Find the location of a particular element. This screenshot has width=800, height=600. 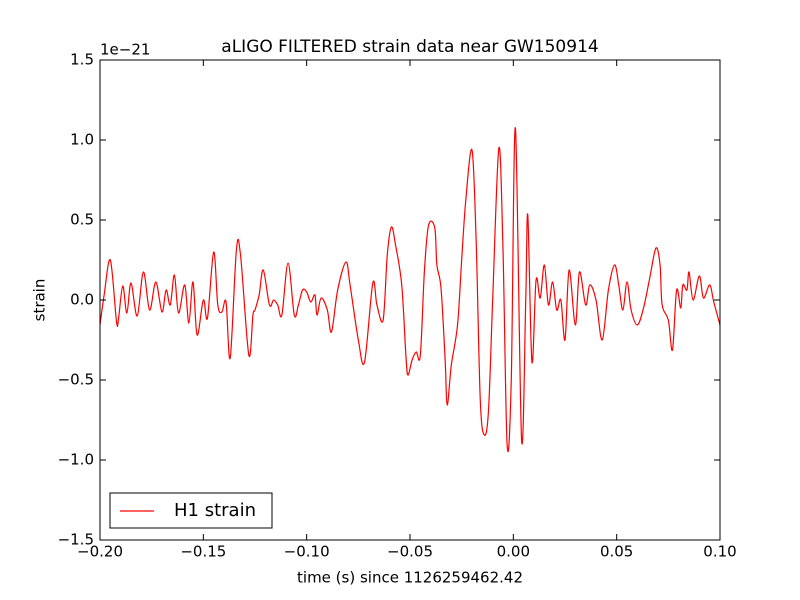

x-tick-label: 0.10 is located at coordinates (719, 552).